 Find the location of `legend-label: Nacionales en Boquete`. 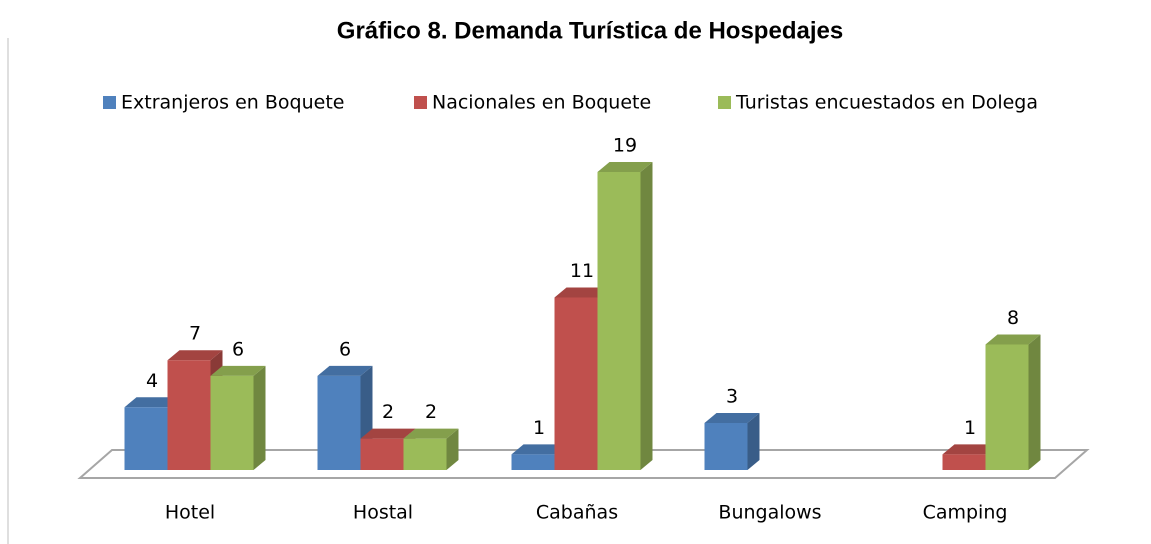

legend-label: Nacionales en Boquete is located at coordinates (541, 103).